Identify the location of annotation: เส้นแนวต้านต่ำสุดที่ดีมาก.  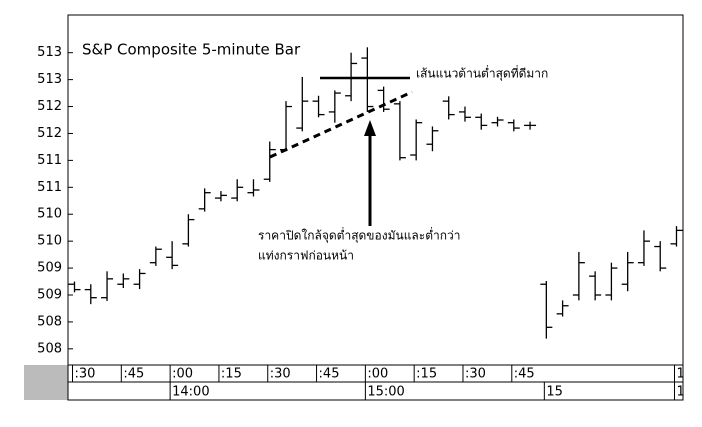
(482, 73).